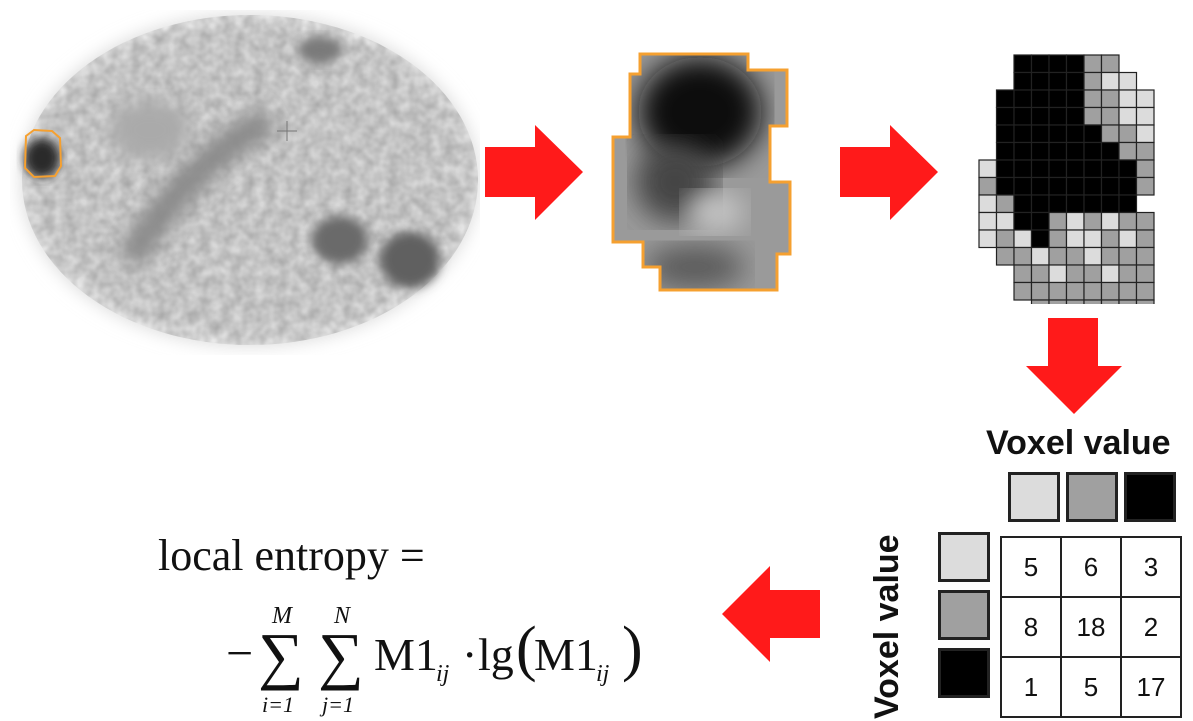 This screenshot has height=721, width=1193. I want to click on glcm-cell: 6, so click(1091, 567).